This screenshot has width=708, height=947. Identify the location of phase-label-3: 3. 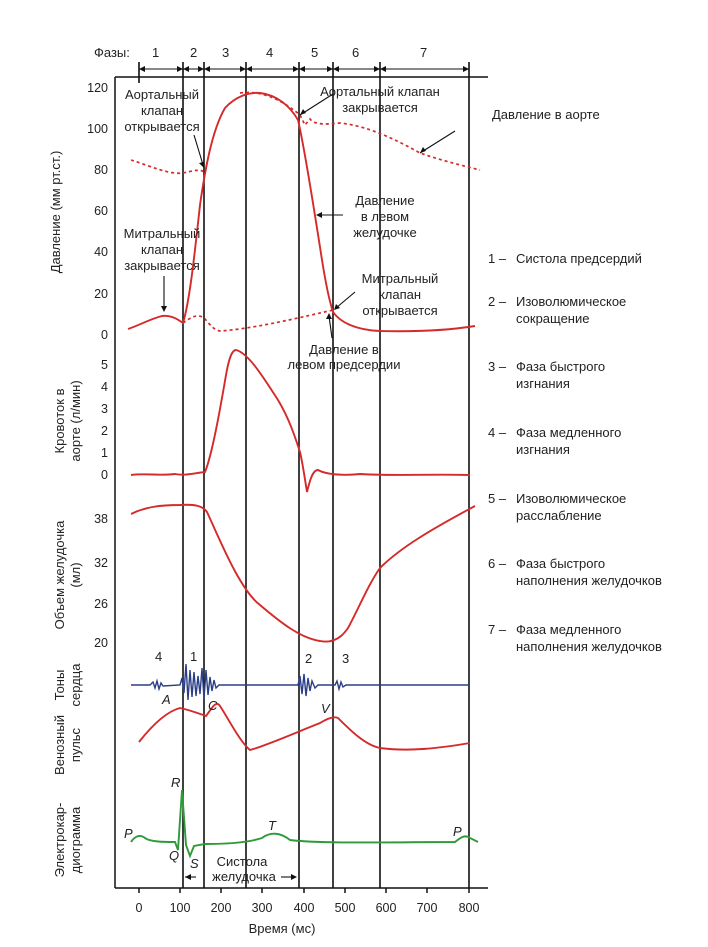
(225, 52).